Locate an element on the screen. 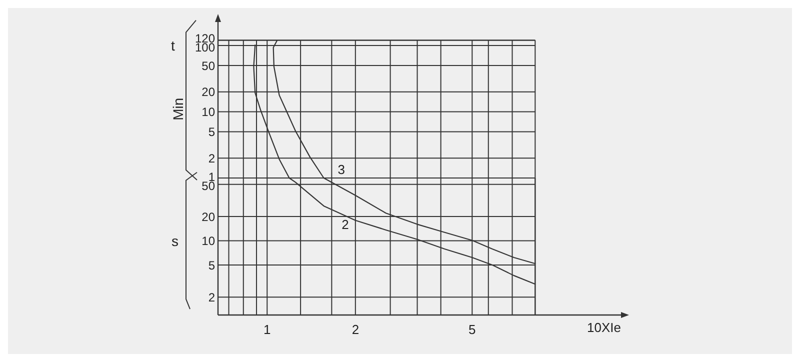 Image resolution: width=800 pixels, height=362 pixels. series-label: 2 is located at coordinates (345, 224).